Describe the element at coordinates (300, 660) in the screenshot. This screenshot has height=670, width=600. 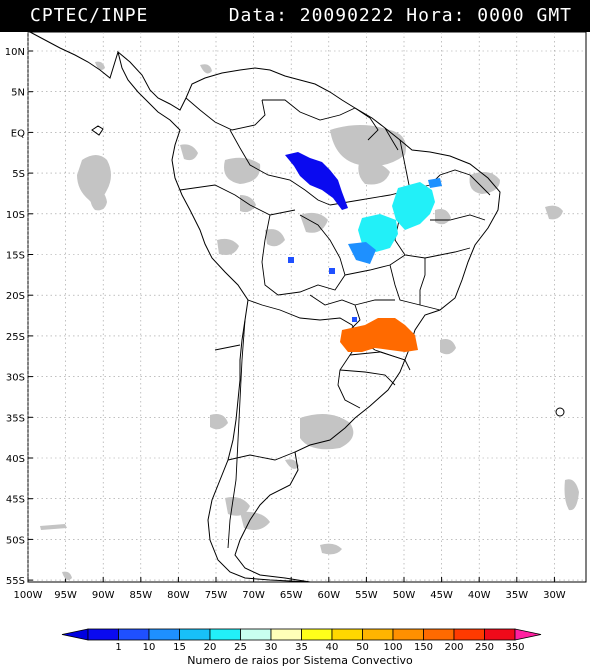
I see `legend-title: Numero de raios por Sistema Convectivo` at that location.